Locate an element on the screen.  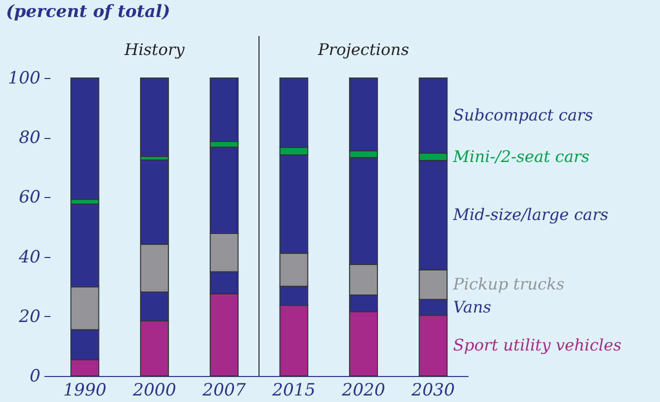
x-tick-label: 2000 is located at coordinates (154, 390).